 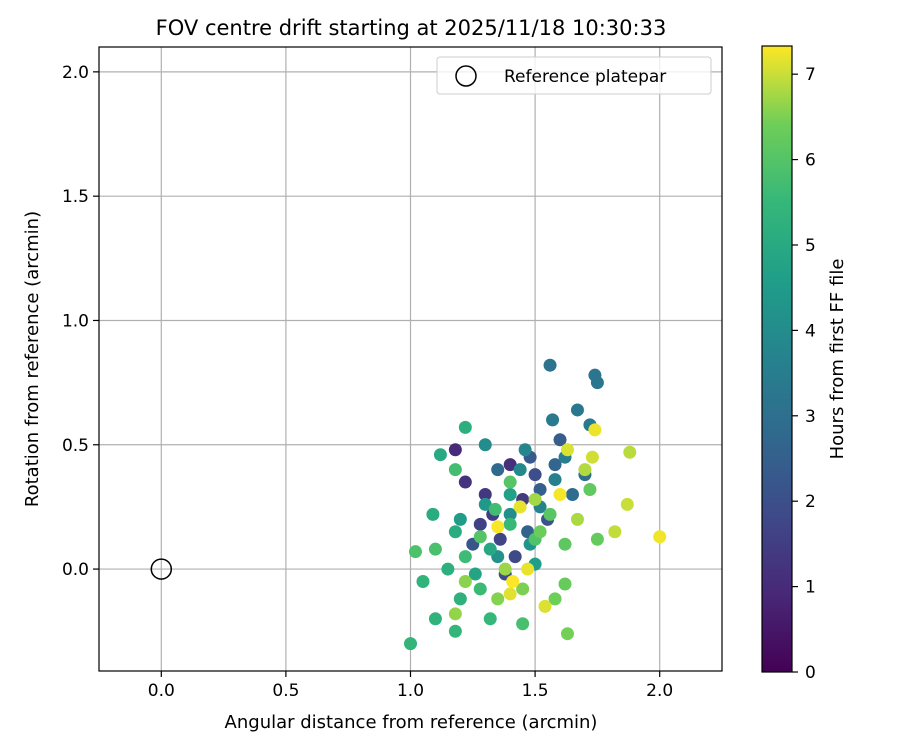 I want to click on x-tick-label: 0.5, so click(x=285, y=691).